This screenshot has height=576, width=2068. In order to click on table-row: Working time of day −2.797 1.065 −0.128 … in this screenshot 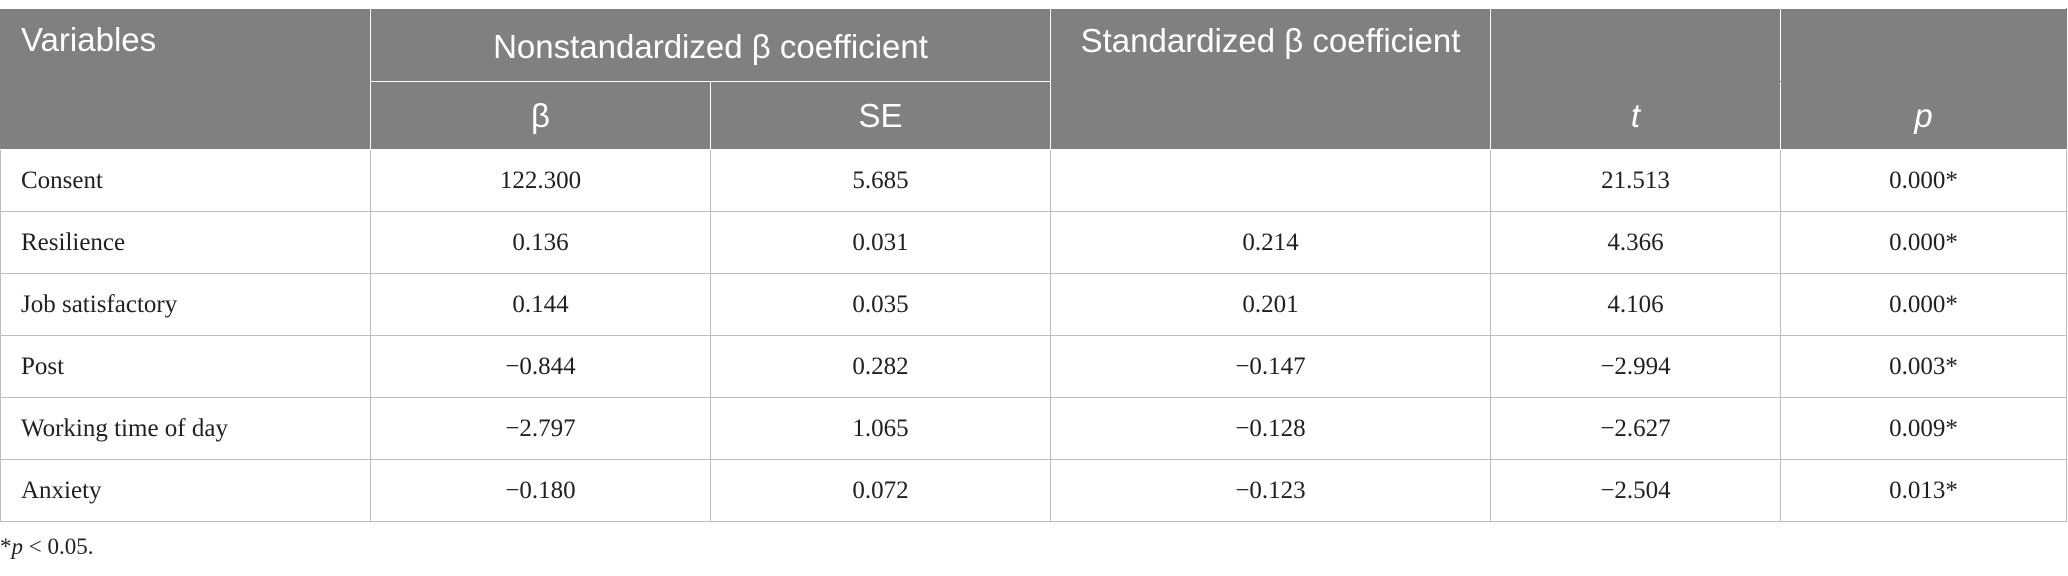, I will do `click(1033, 428)`.